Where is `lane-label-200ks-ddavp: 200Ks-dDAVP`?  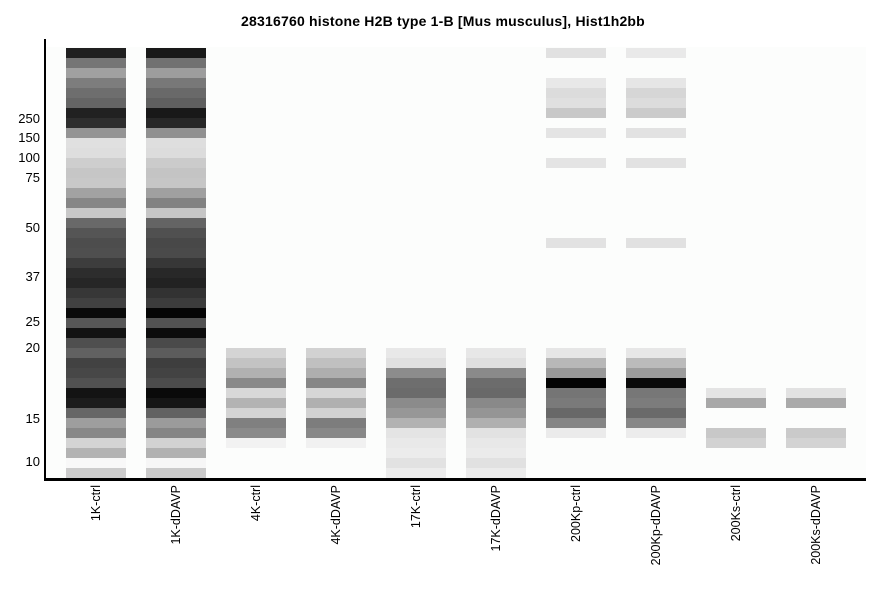 lane-label-200ks-ddavp: 200Ks-dDAVP is located at coordinates (816, 525).